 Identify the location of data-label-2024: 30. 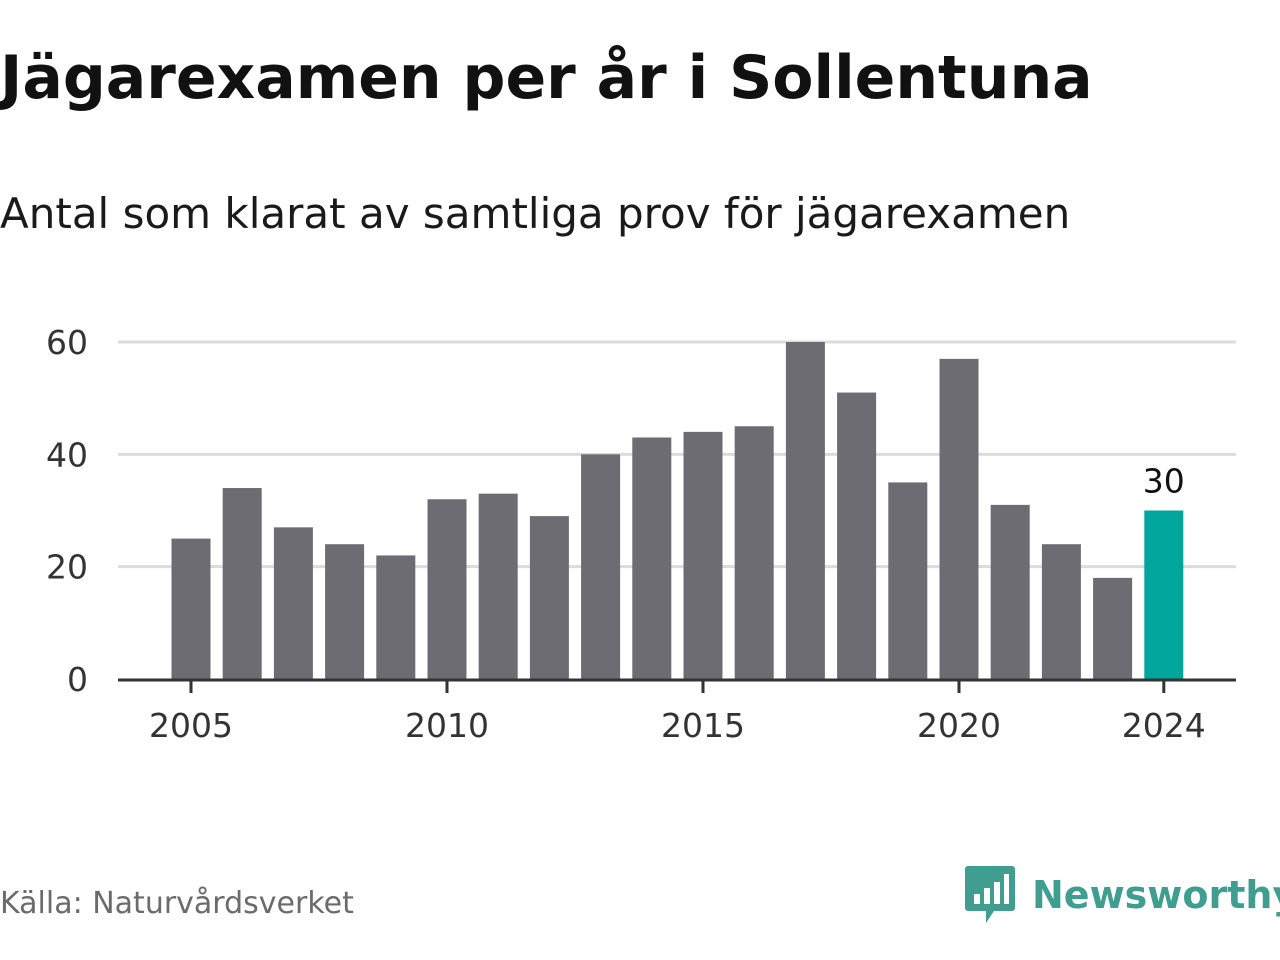
(1164, 481).